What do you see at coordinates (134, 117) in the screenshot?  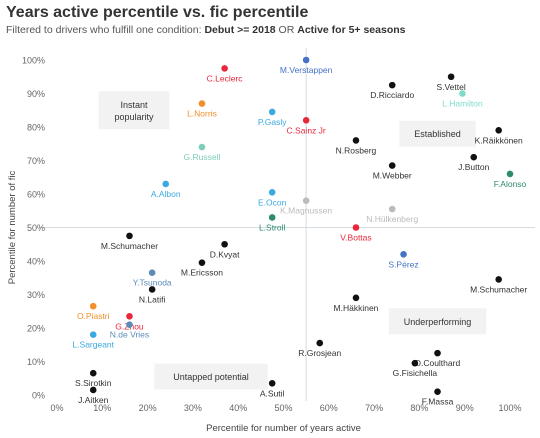 I see `quadrant-label: popularity` at bounding box center [134, 117].